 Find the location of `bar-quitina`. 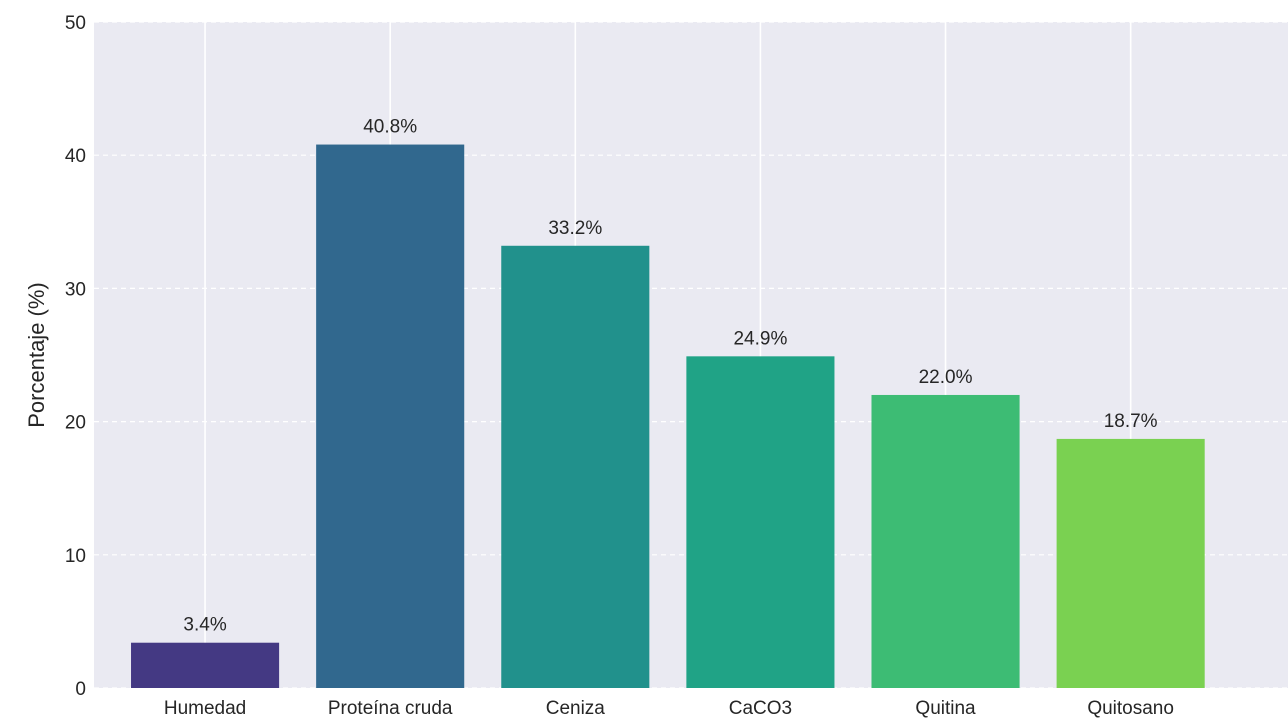

bar-quitina is located at coordinates (945, 541).